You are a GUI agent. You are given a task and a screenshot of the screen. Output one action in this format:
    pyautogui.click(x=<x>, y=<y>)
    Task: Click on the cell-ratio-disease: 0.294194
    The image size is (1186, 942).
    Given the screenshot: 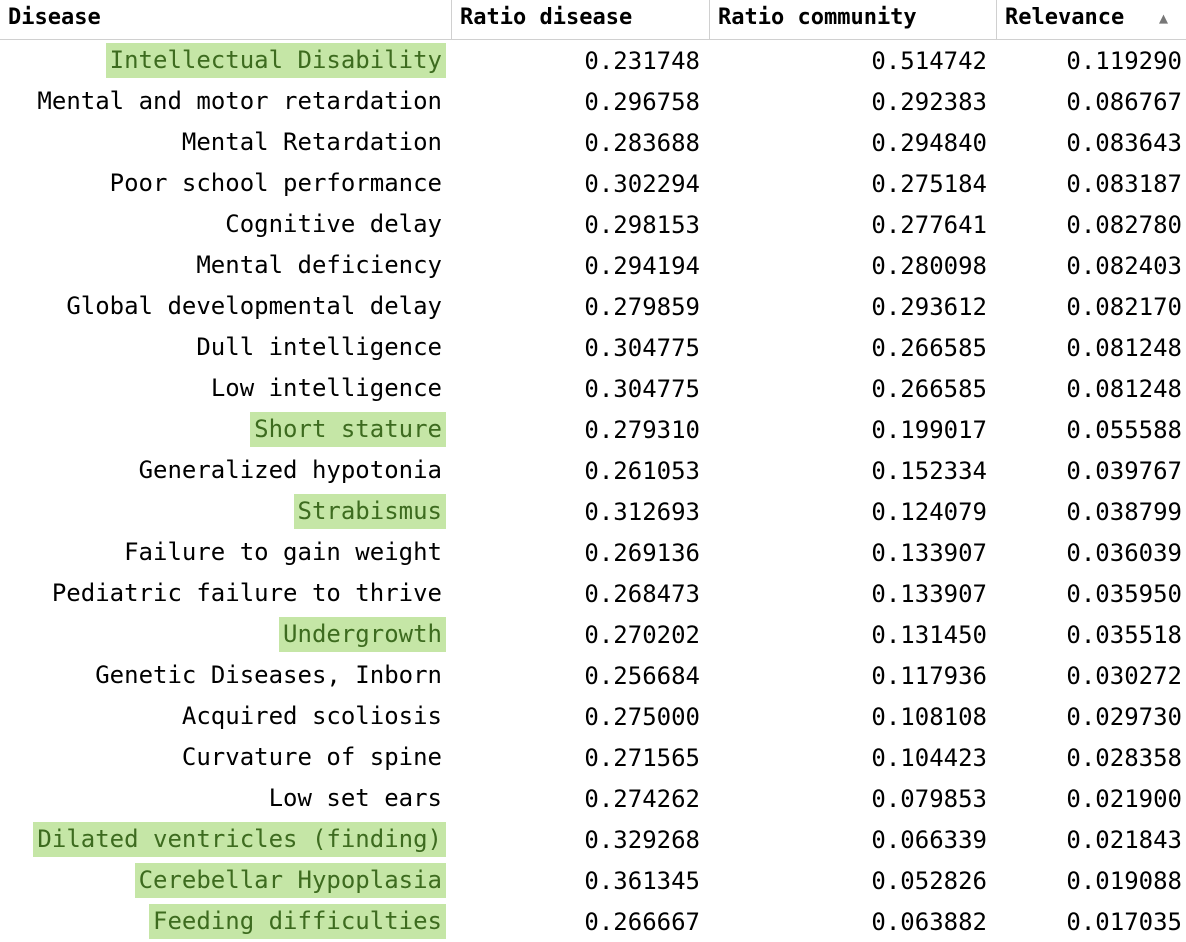 What is the action you would take?
    pyautogui.click(x=642, y=265)
    